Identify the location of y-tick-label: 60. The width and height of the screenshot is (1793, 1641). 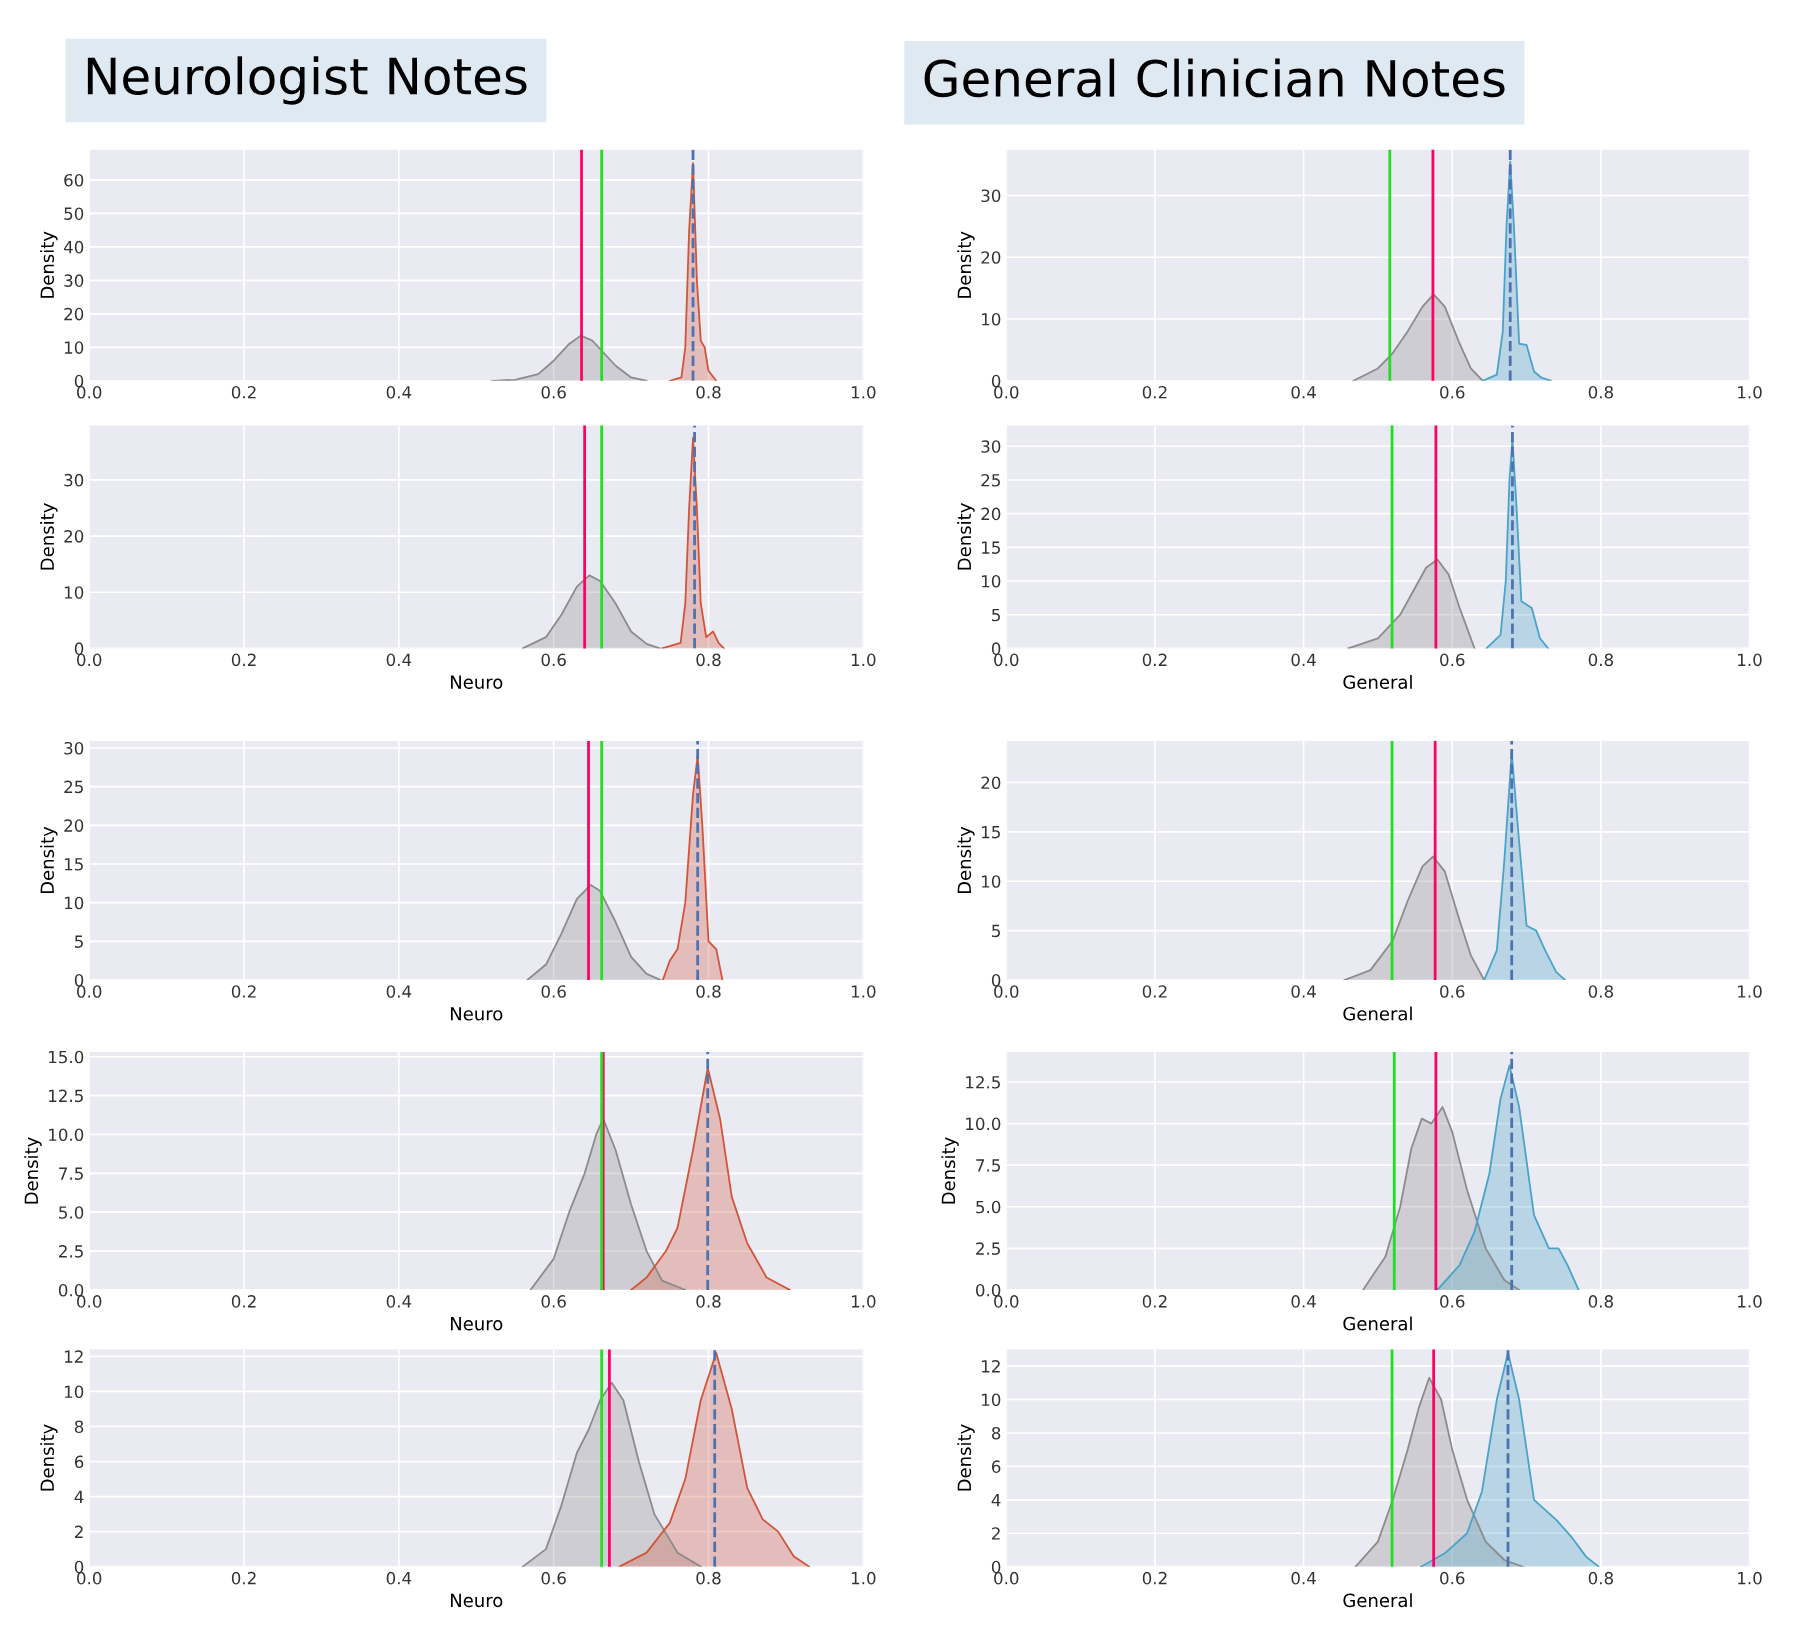
(74, 180).